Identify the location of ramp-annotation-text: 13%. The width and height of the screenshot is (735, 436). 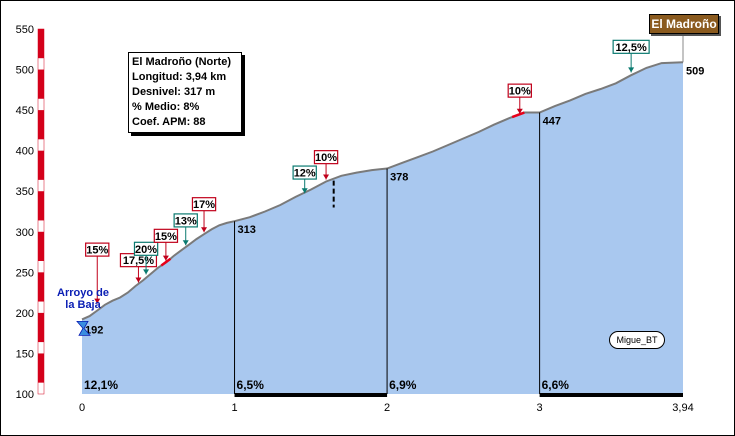
(186, 221).